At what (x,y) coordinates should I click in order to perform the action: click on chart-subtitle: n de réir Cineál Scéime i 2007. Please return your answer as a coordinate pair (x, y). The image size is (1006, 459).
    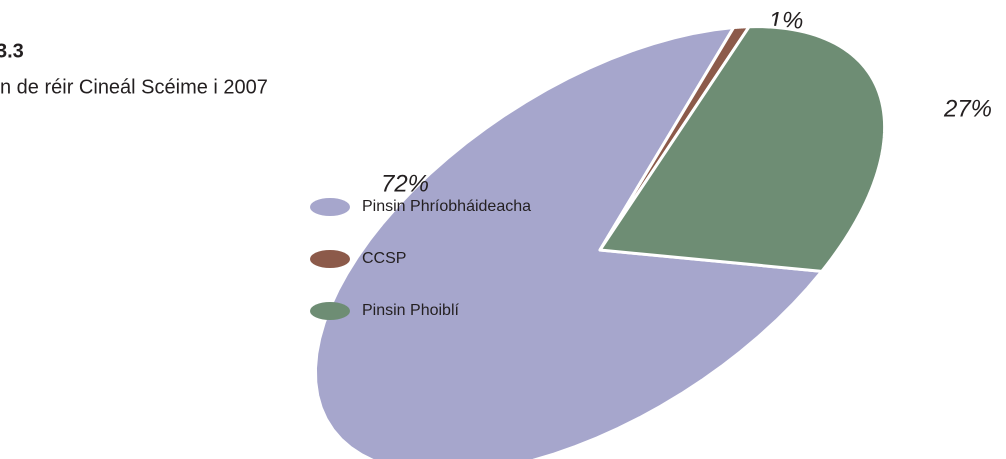
    Looking at the image, I should click on (134, 87).